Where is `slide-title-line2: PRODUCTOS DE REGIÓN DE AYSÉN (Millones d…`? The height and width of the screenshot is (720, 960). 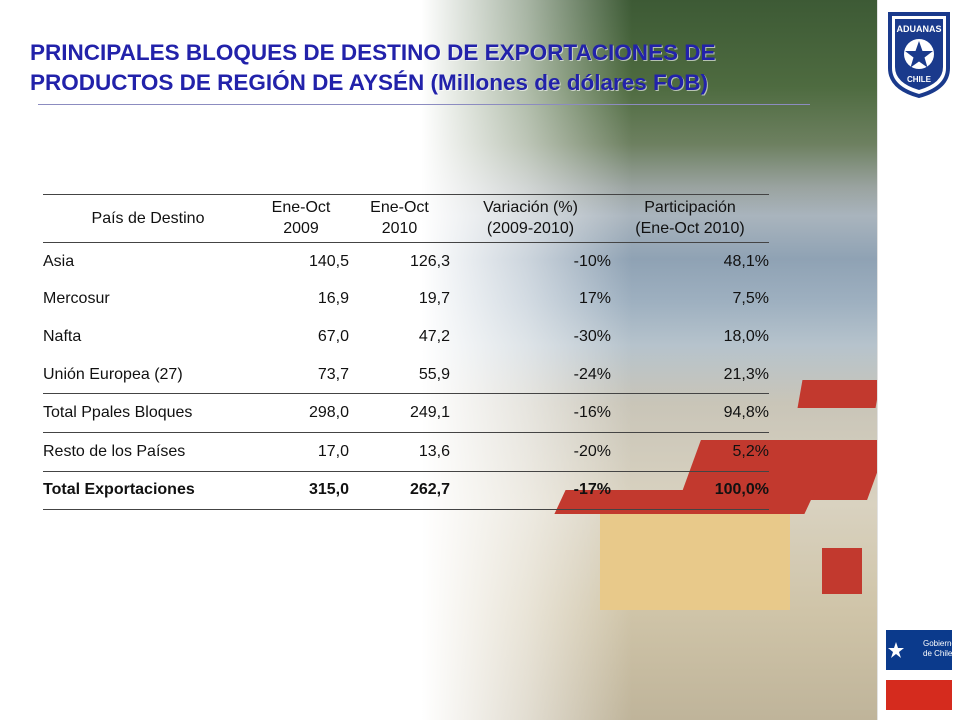 slide-title-line2: PRODUCTOS DE REGIÓN DE AYSÉN (Millones d… is located at coordinates (369, 82).